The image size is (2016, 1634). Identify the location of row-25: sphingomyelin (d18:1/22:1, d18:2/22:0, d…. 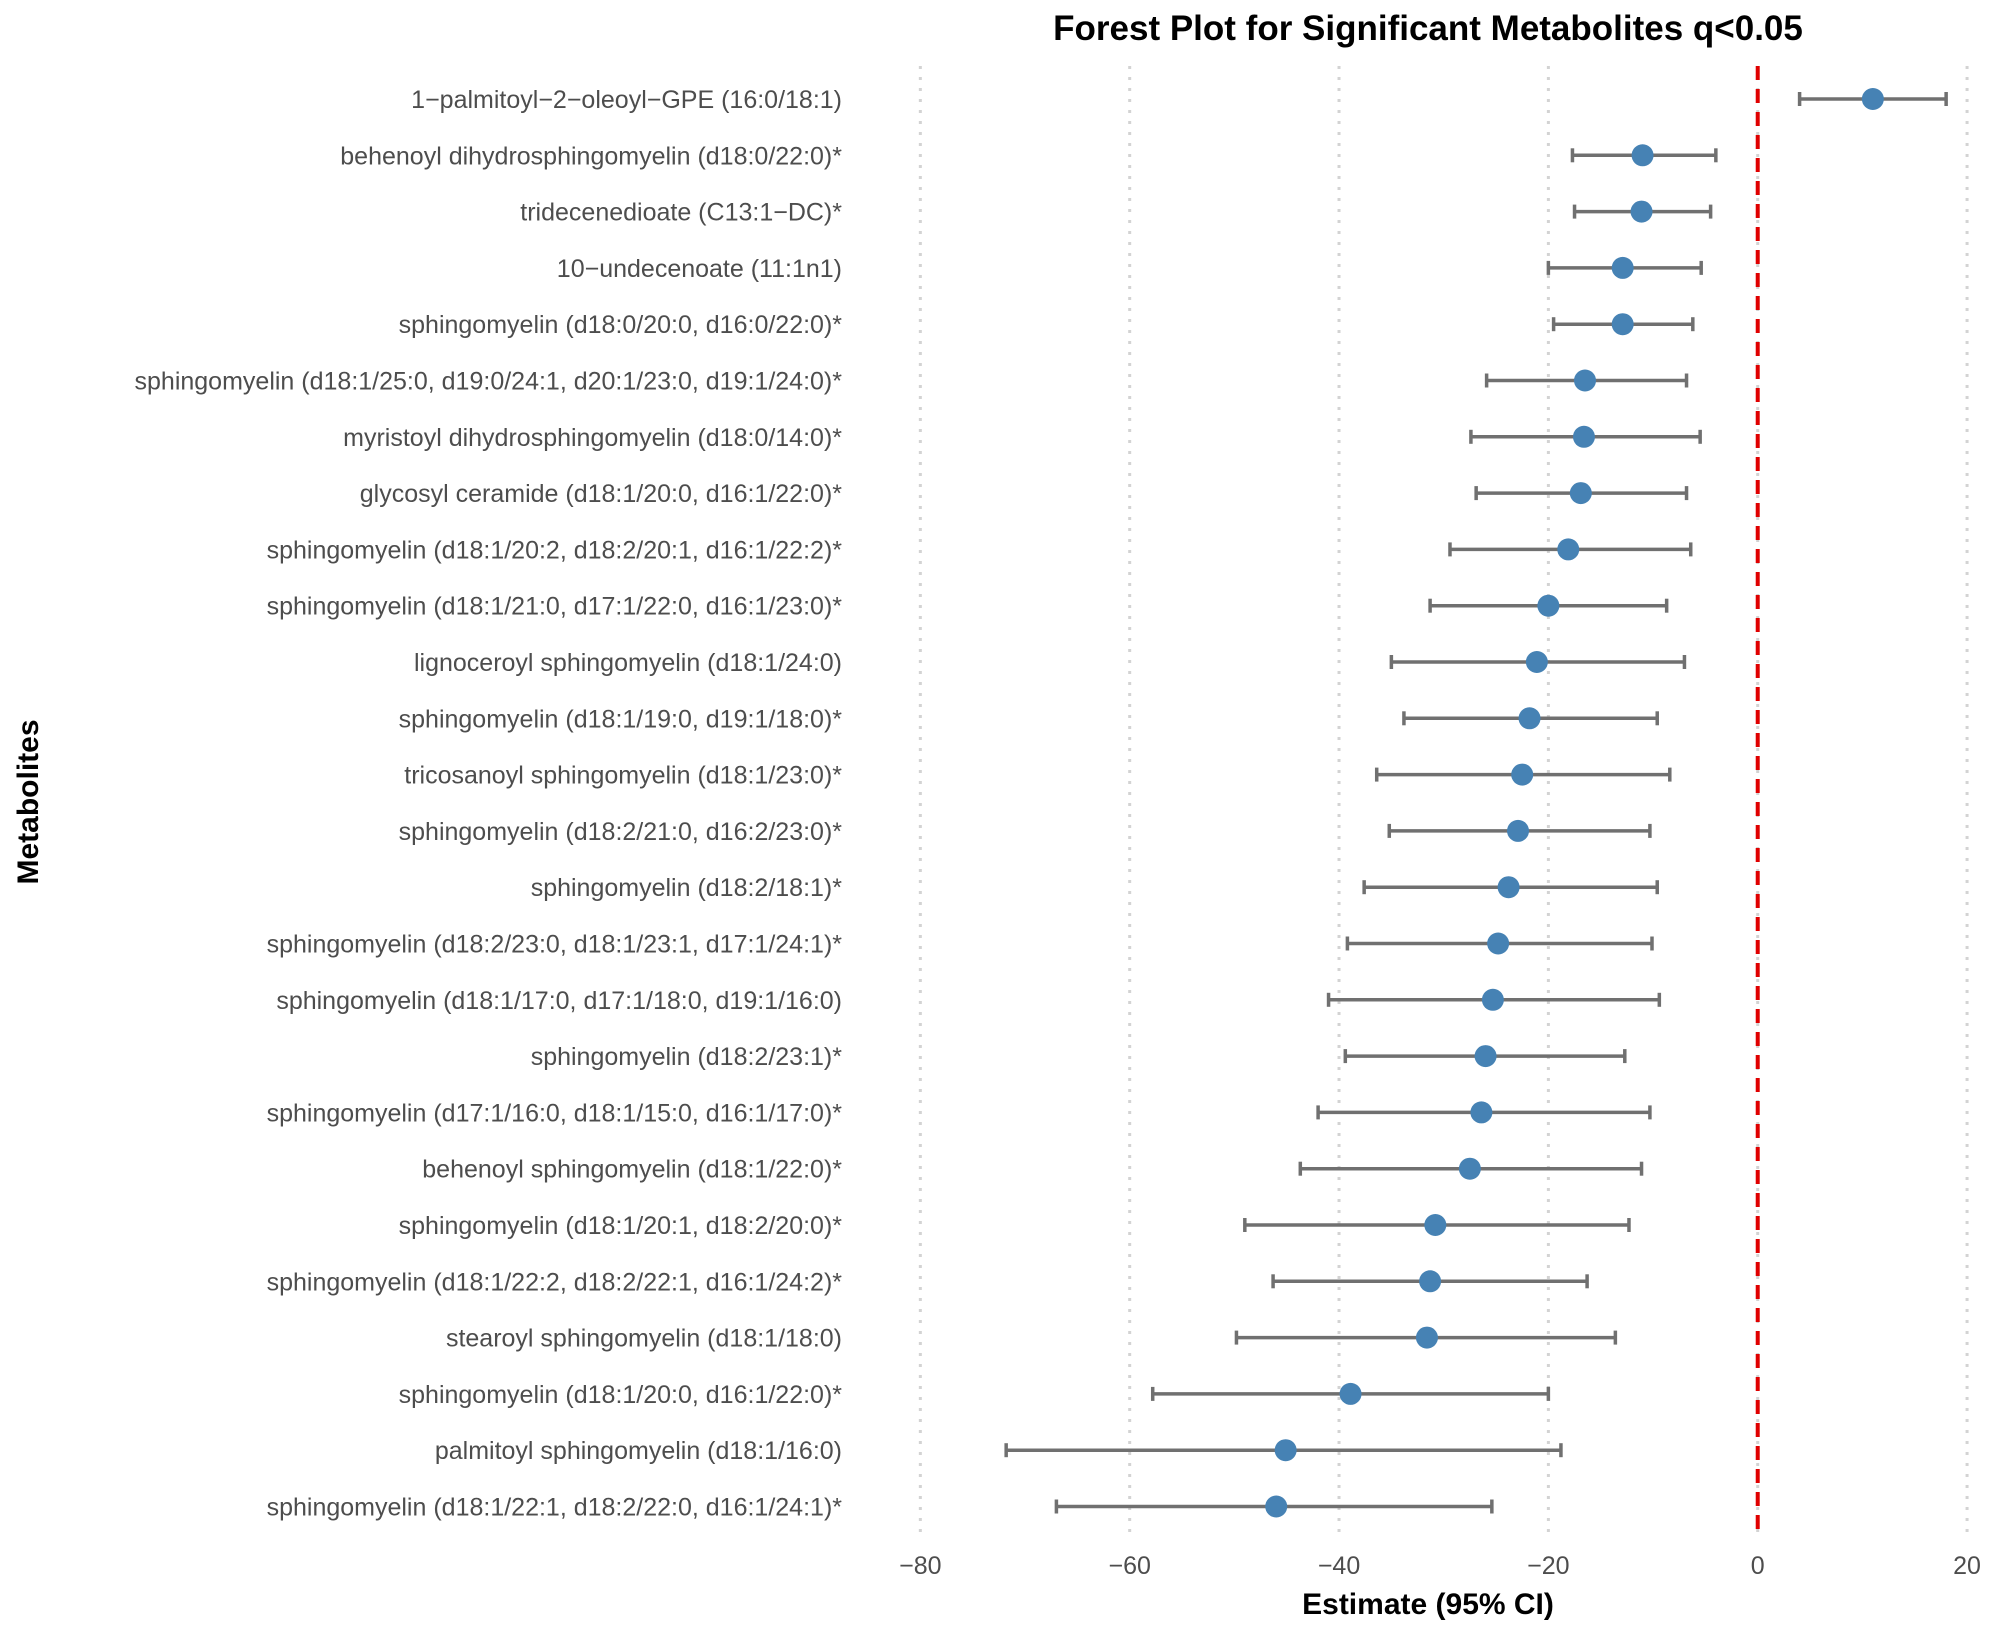
(880, 1508).